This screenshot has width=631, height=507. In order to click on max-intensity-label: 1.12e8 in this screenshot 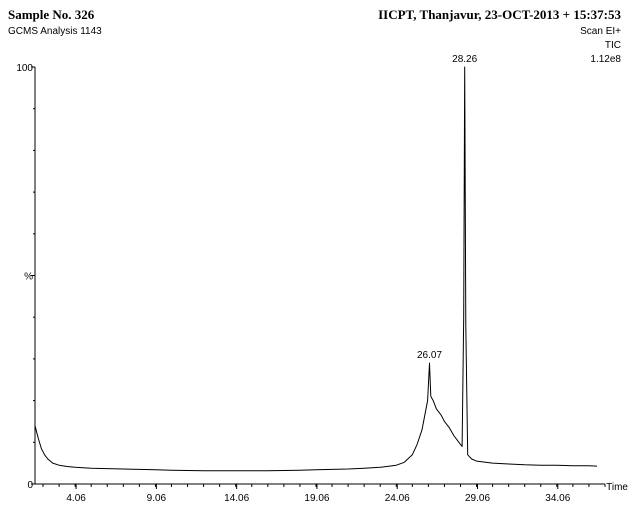, I will do `click(605, 59)`.